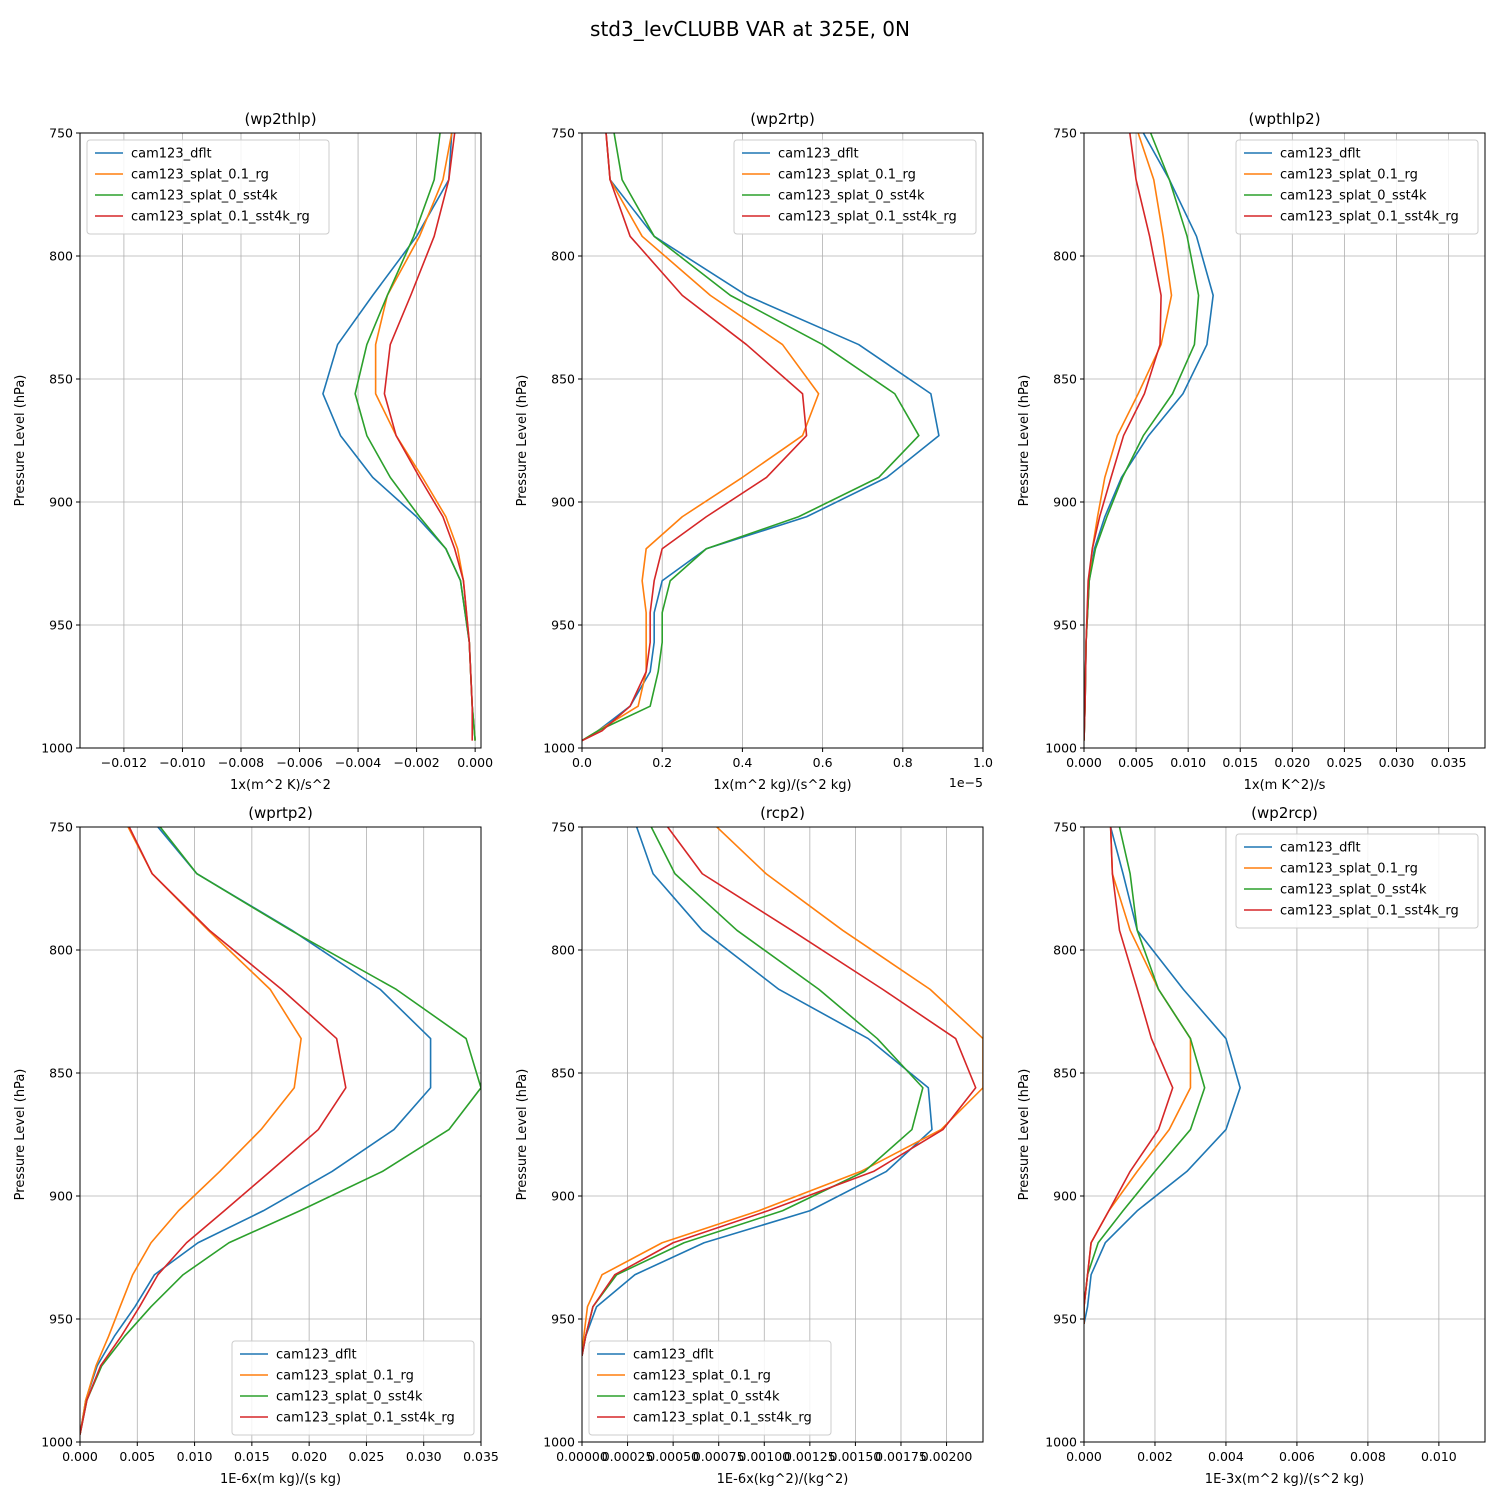  I want to click on x-axis-label: 1E-6x(m kg)/(s kg), so click(280, 1479).